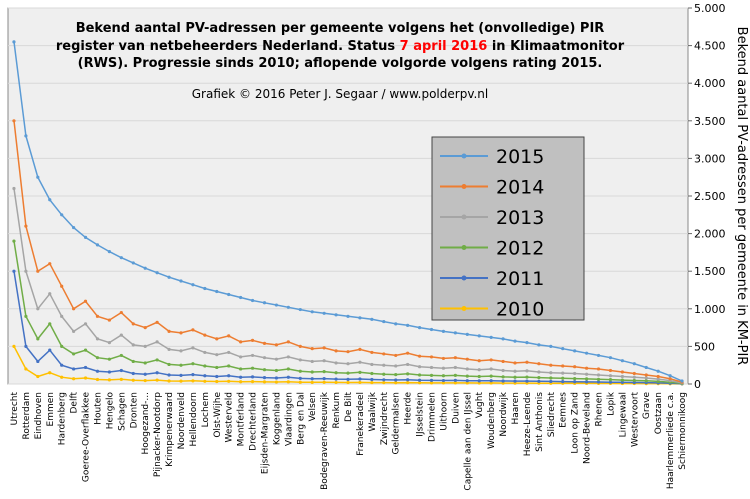  Describe the element at coordinates (468, 441) in the screenshot. I see `x-tick-label: Capelle aan den IJssel` at that location.